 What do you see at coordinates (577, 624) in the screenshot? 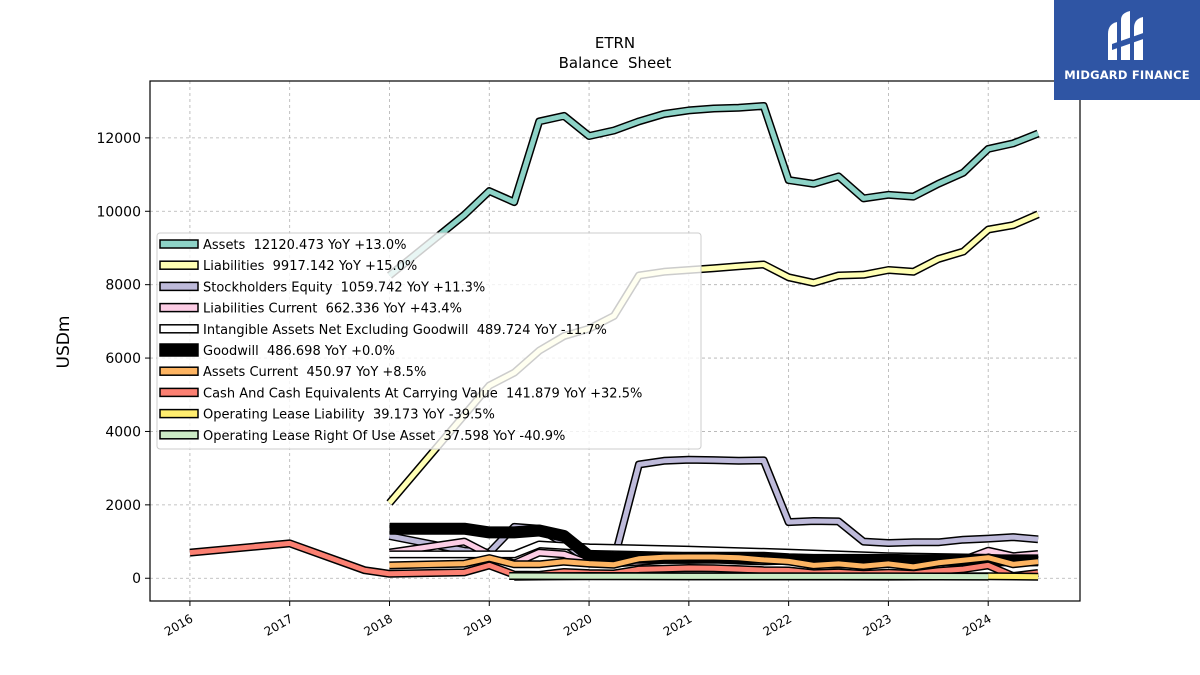
I see `x-tick-label: 2020` at bounding box center [577, 624].